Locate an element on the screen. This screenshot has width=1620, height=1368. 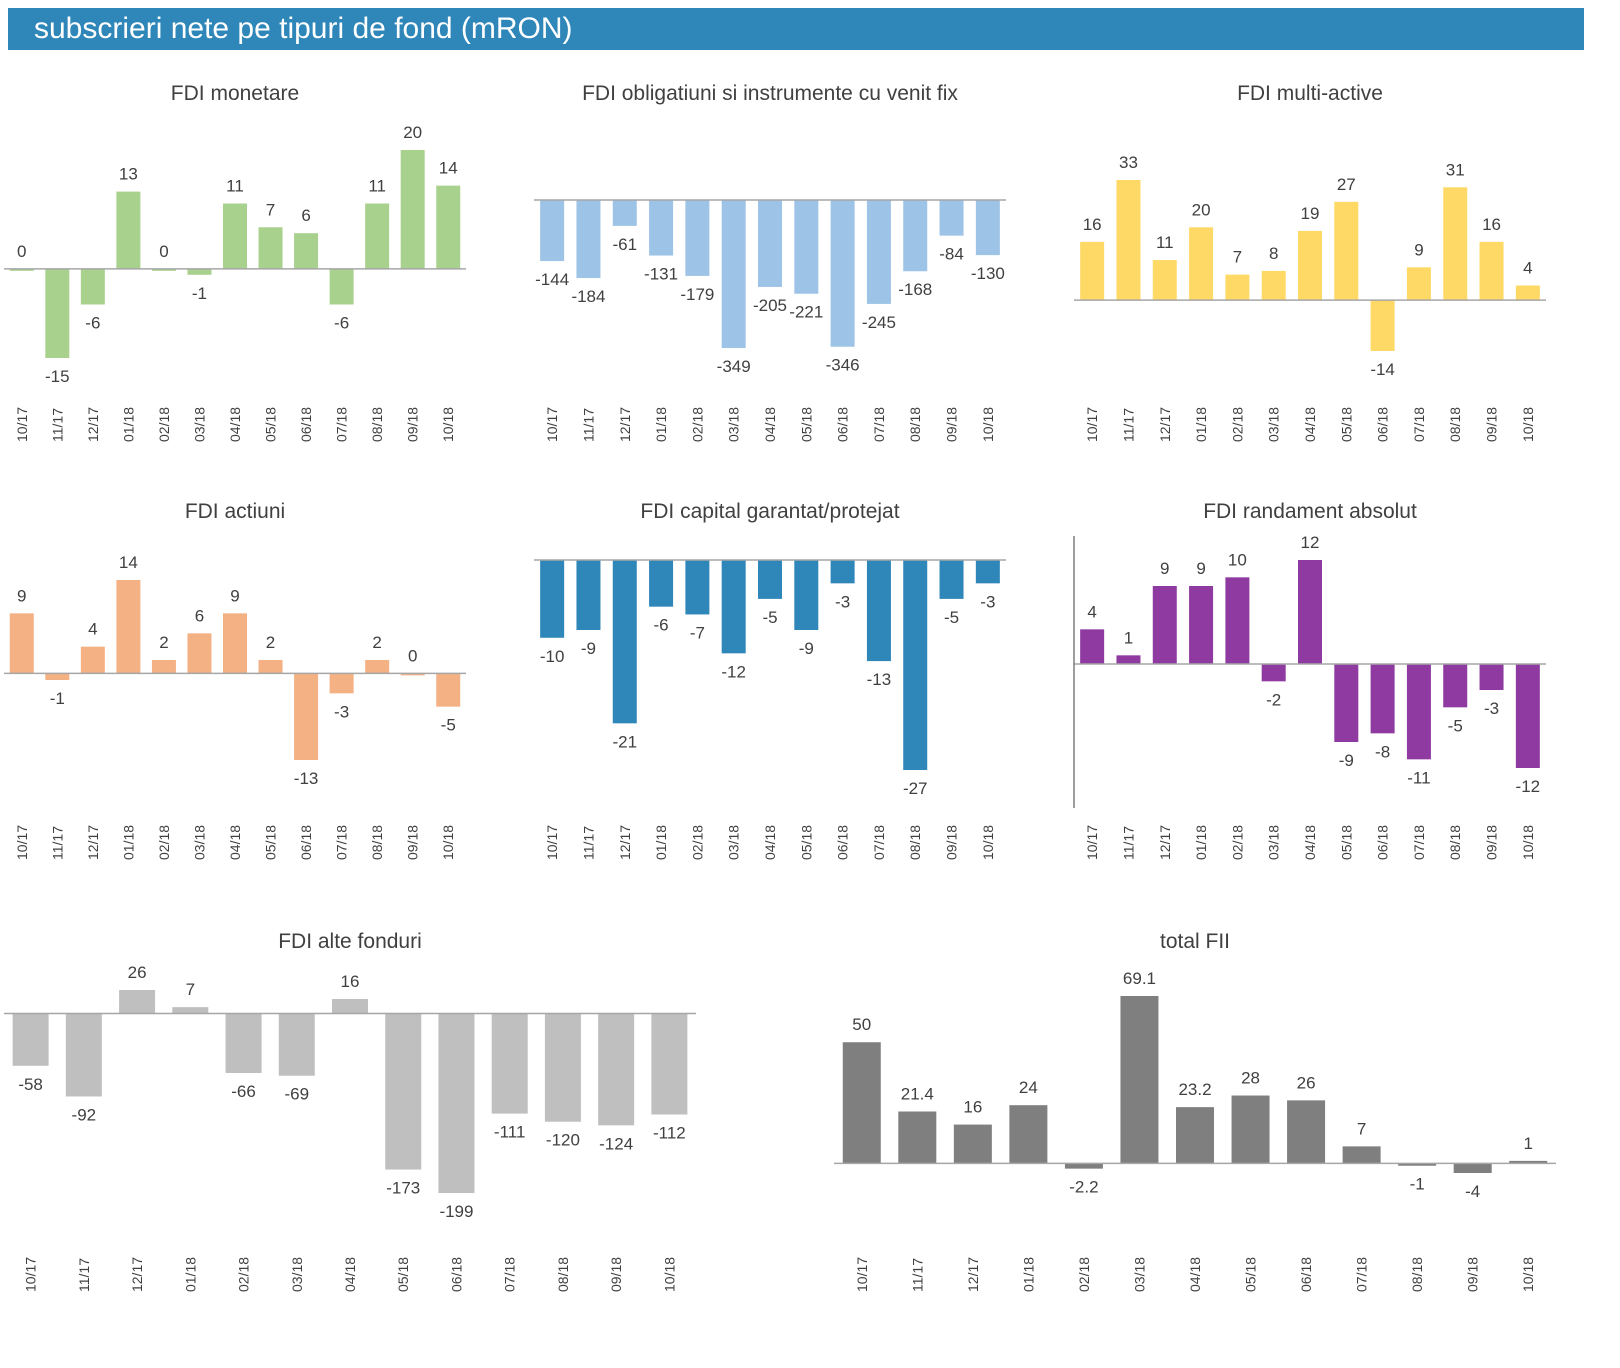
category-label: 09/18 is located at coordinates (413, 842).